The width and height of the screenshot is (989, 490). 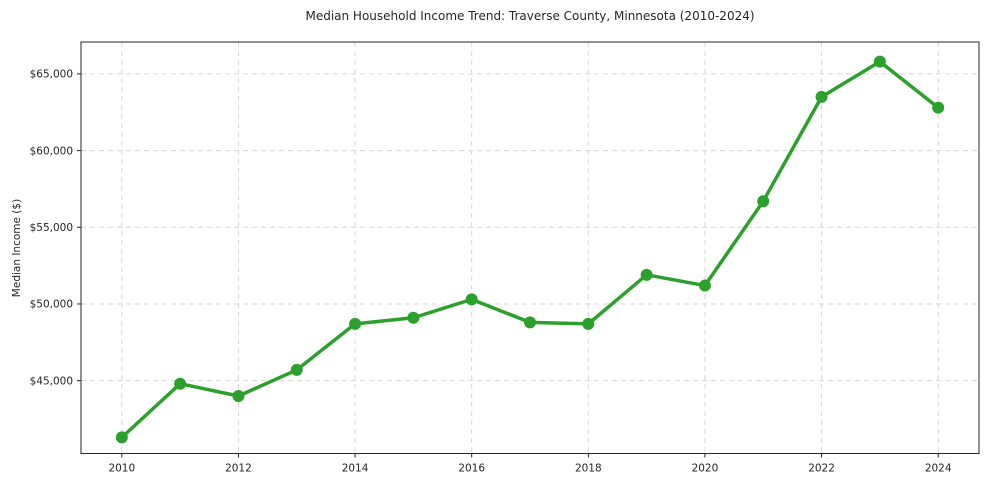 What do you see at coordinates (238, 395) in the screenshot?
I see `data-point-2012` at bounding box center [238, 395].